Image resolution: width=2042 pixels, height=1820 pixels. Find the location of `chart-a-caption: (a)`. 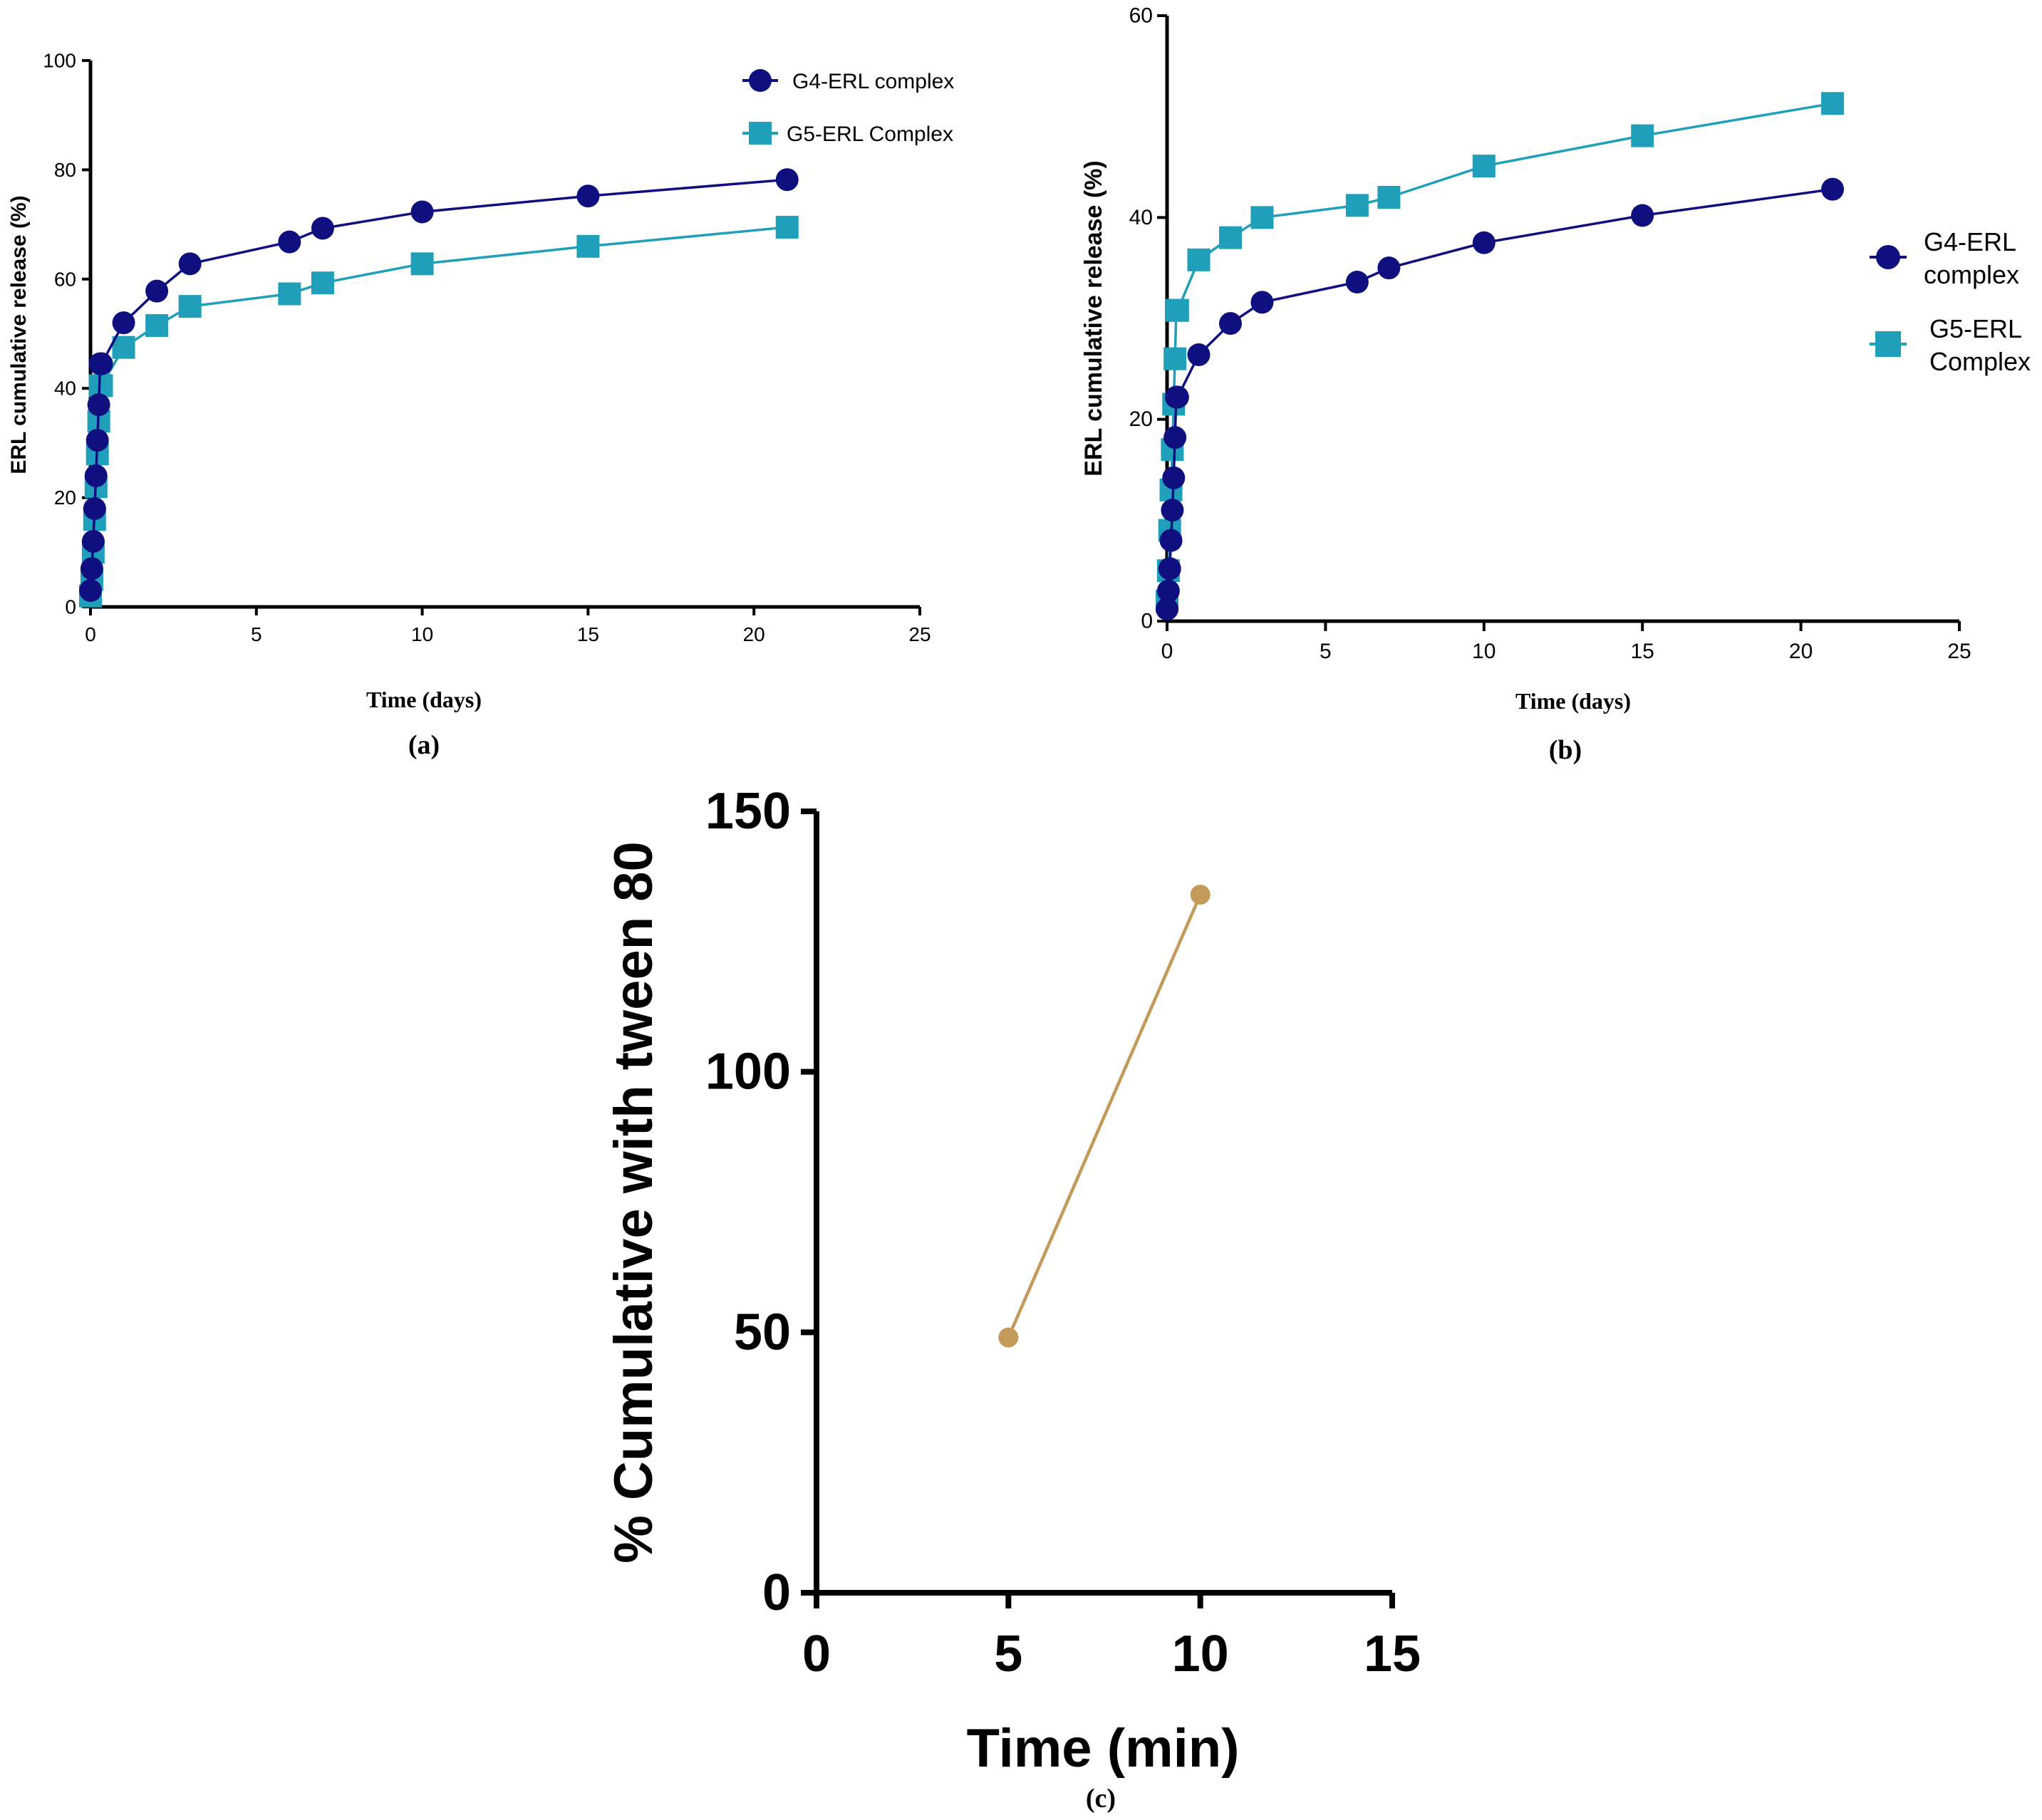

chart-a-caption: (a) is located at coordinates (424, 745).